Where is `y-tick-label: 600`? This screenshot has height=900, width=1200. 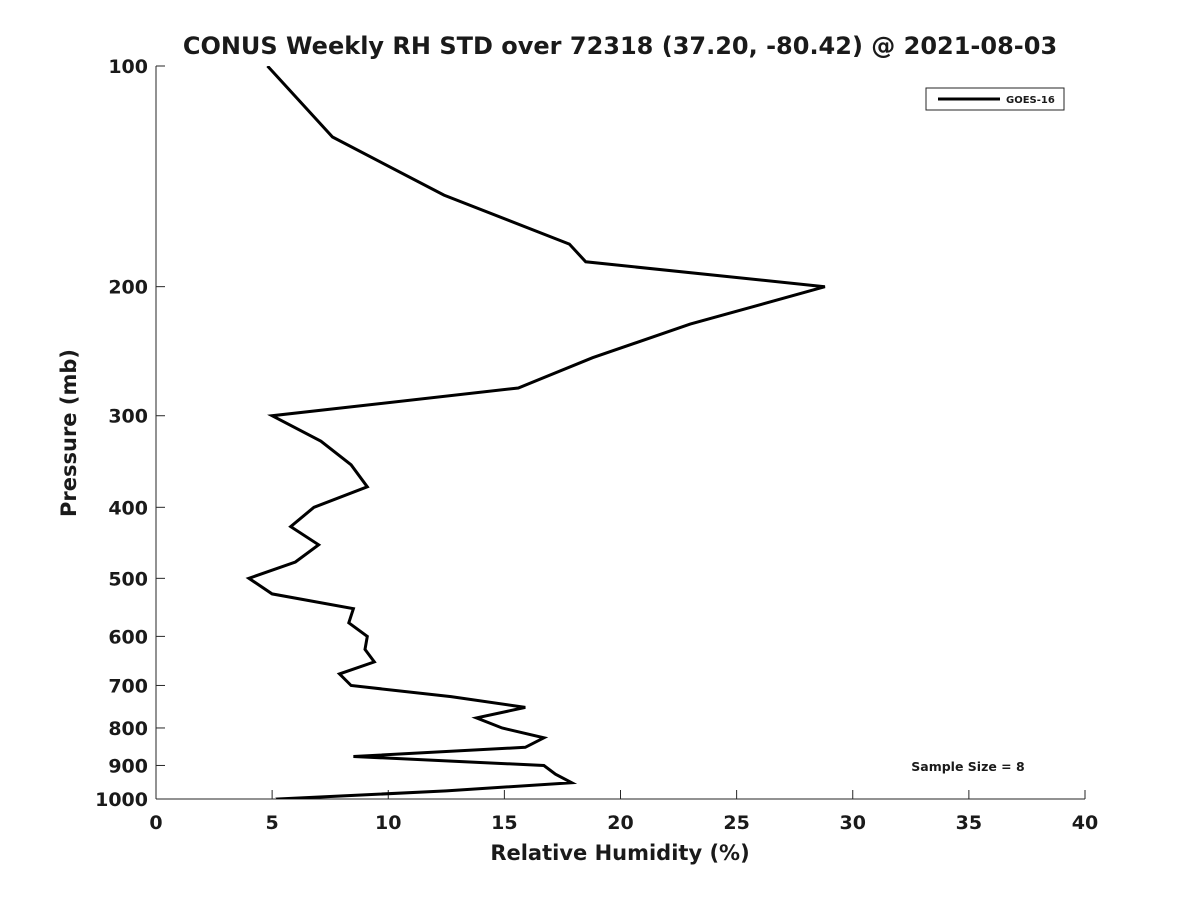
y-tick-label: 600 is located at coordinates (128, 637).